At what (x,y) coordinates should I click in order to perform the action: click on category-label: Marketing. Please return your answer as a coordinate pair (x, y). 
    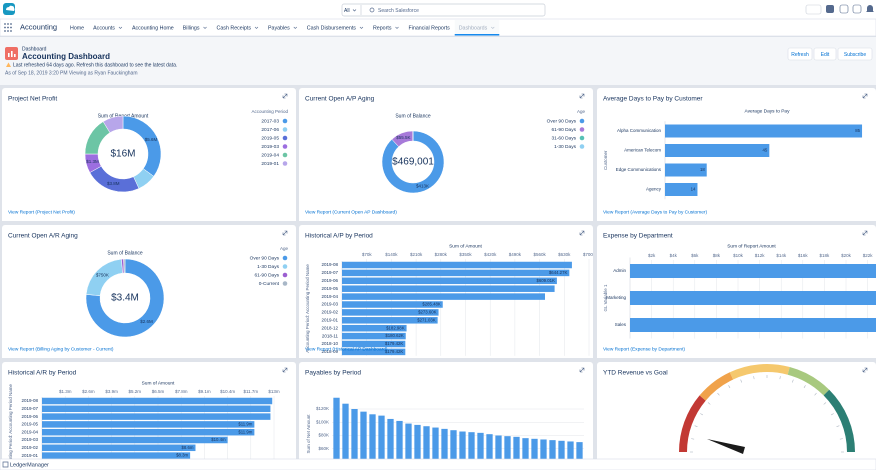
    Looking at the image, I should click on (616, 297).